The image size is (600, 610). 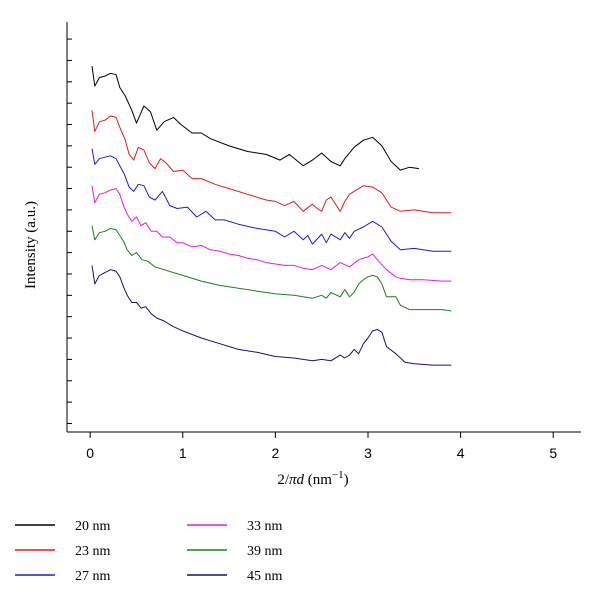 I want to click on x-tick-label: 1, so click(x=183, y=453).